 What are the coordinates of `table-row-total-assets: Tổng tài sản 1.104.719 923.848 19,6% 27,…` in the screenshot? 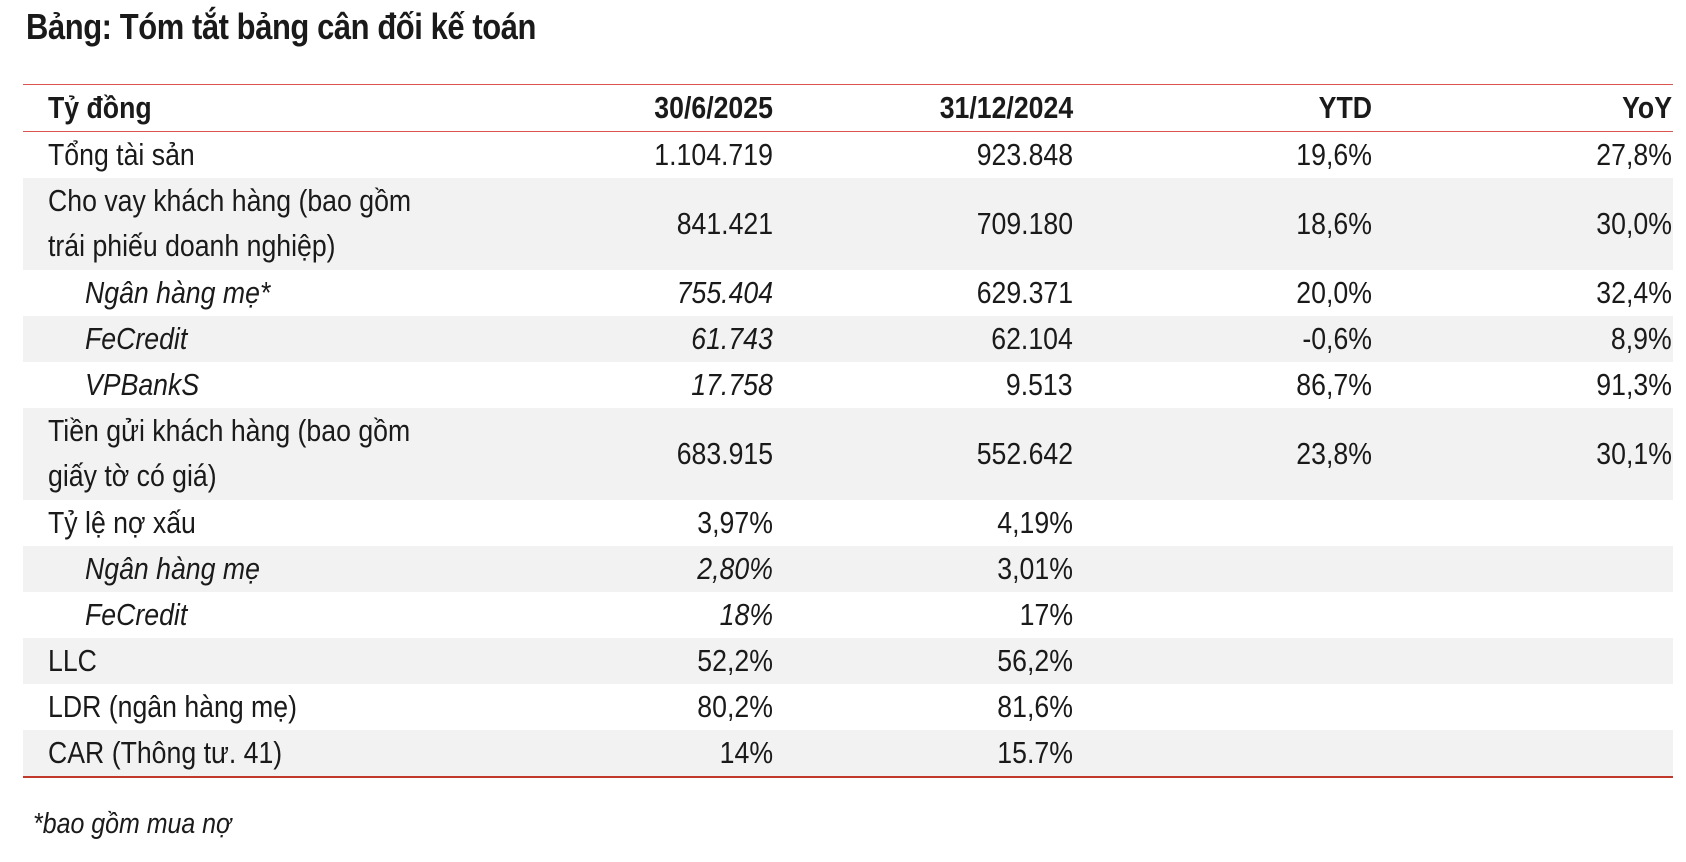 It's located at (848, 155).